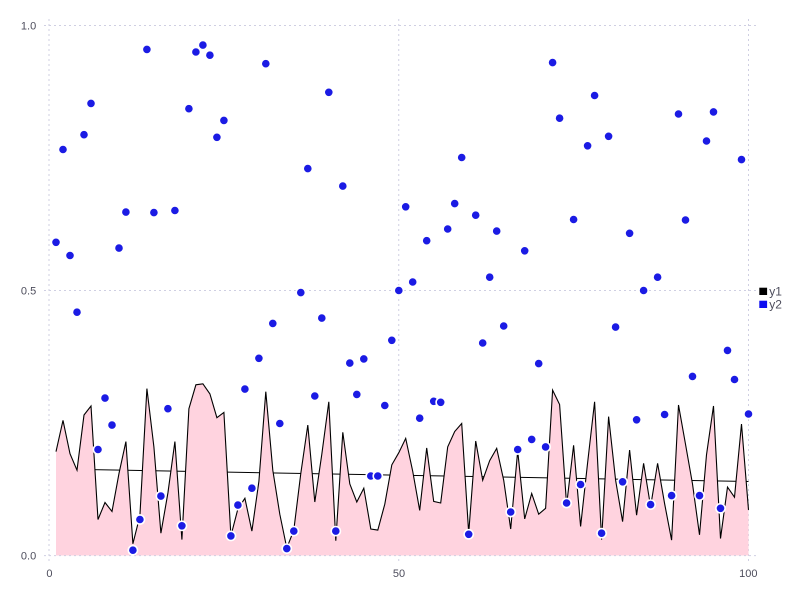  What do you see at coordinates (28, 557) in the screenshot?
I see `svg-text: 0.0` at bounding box center [28, 557].